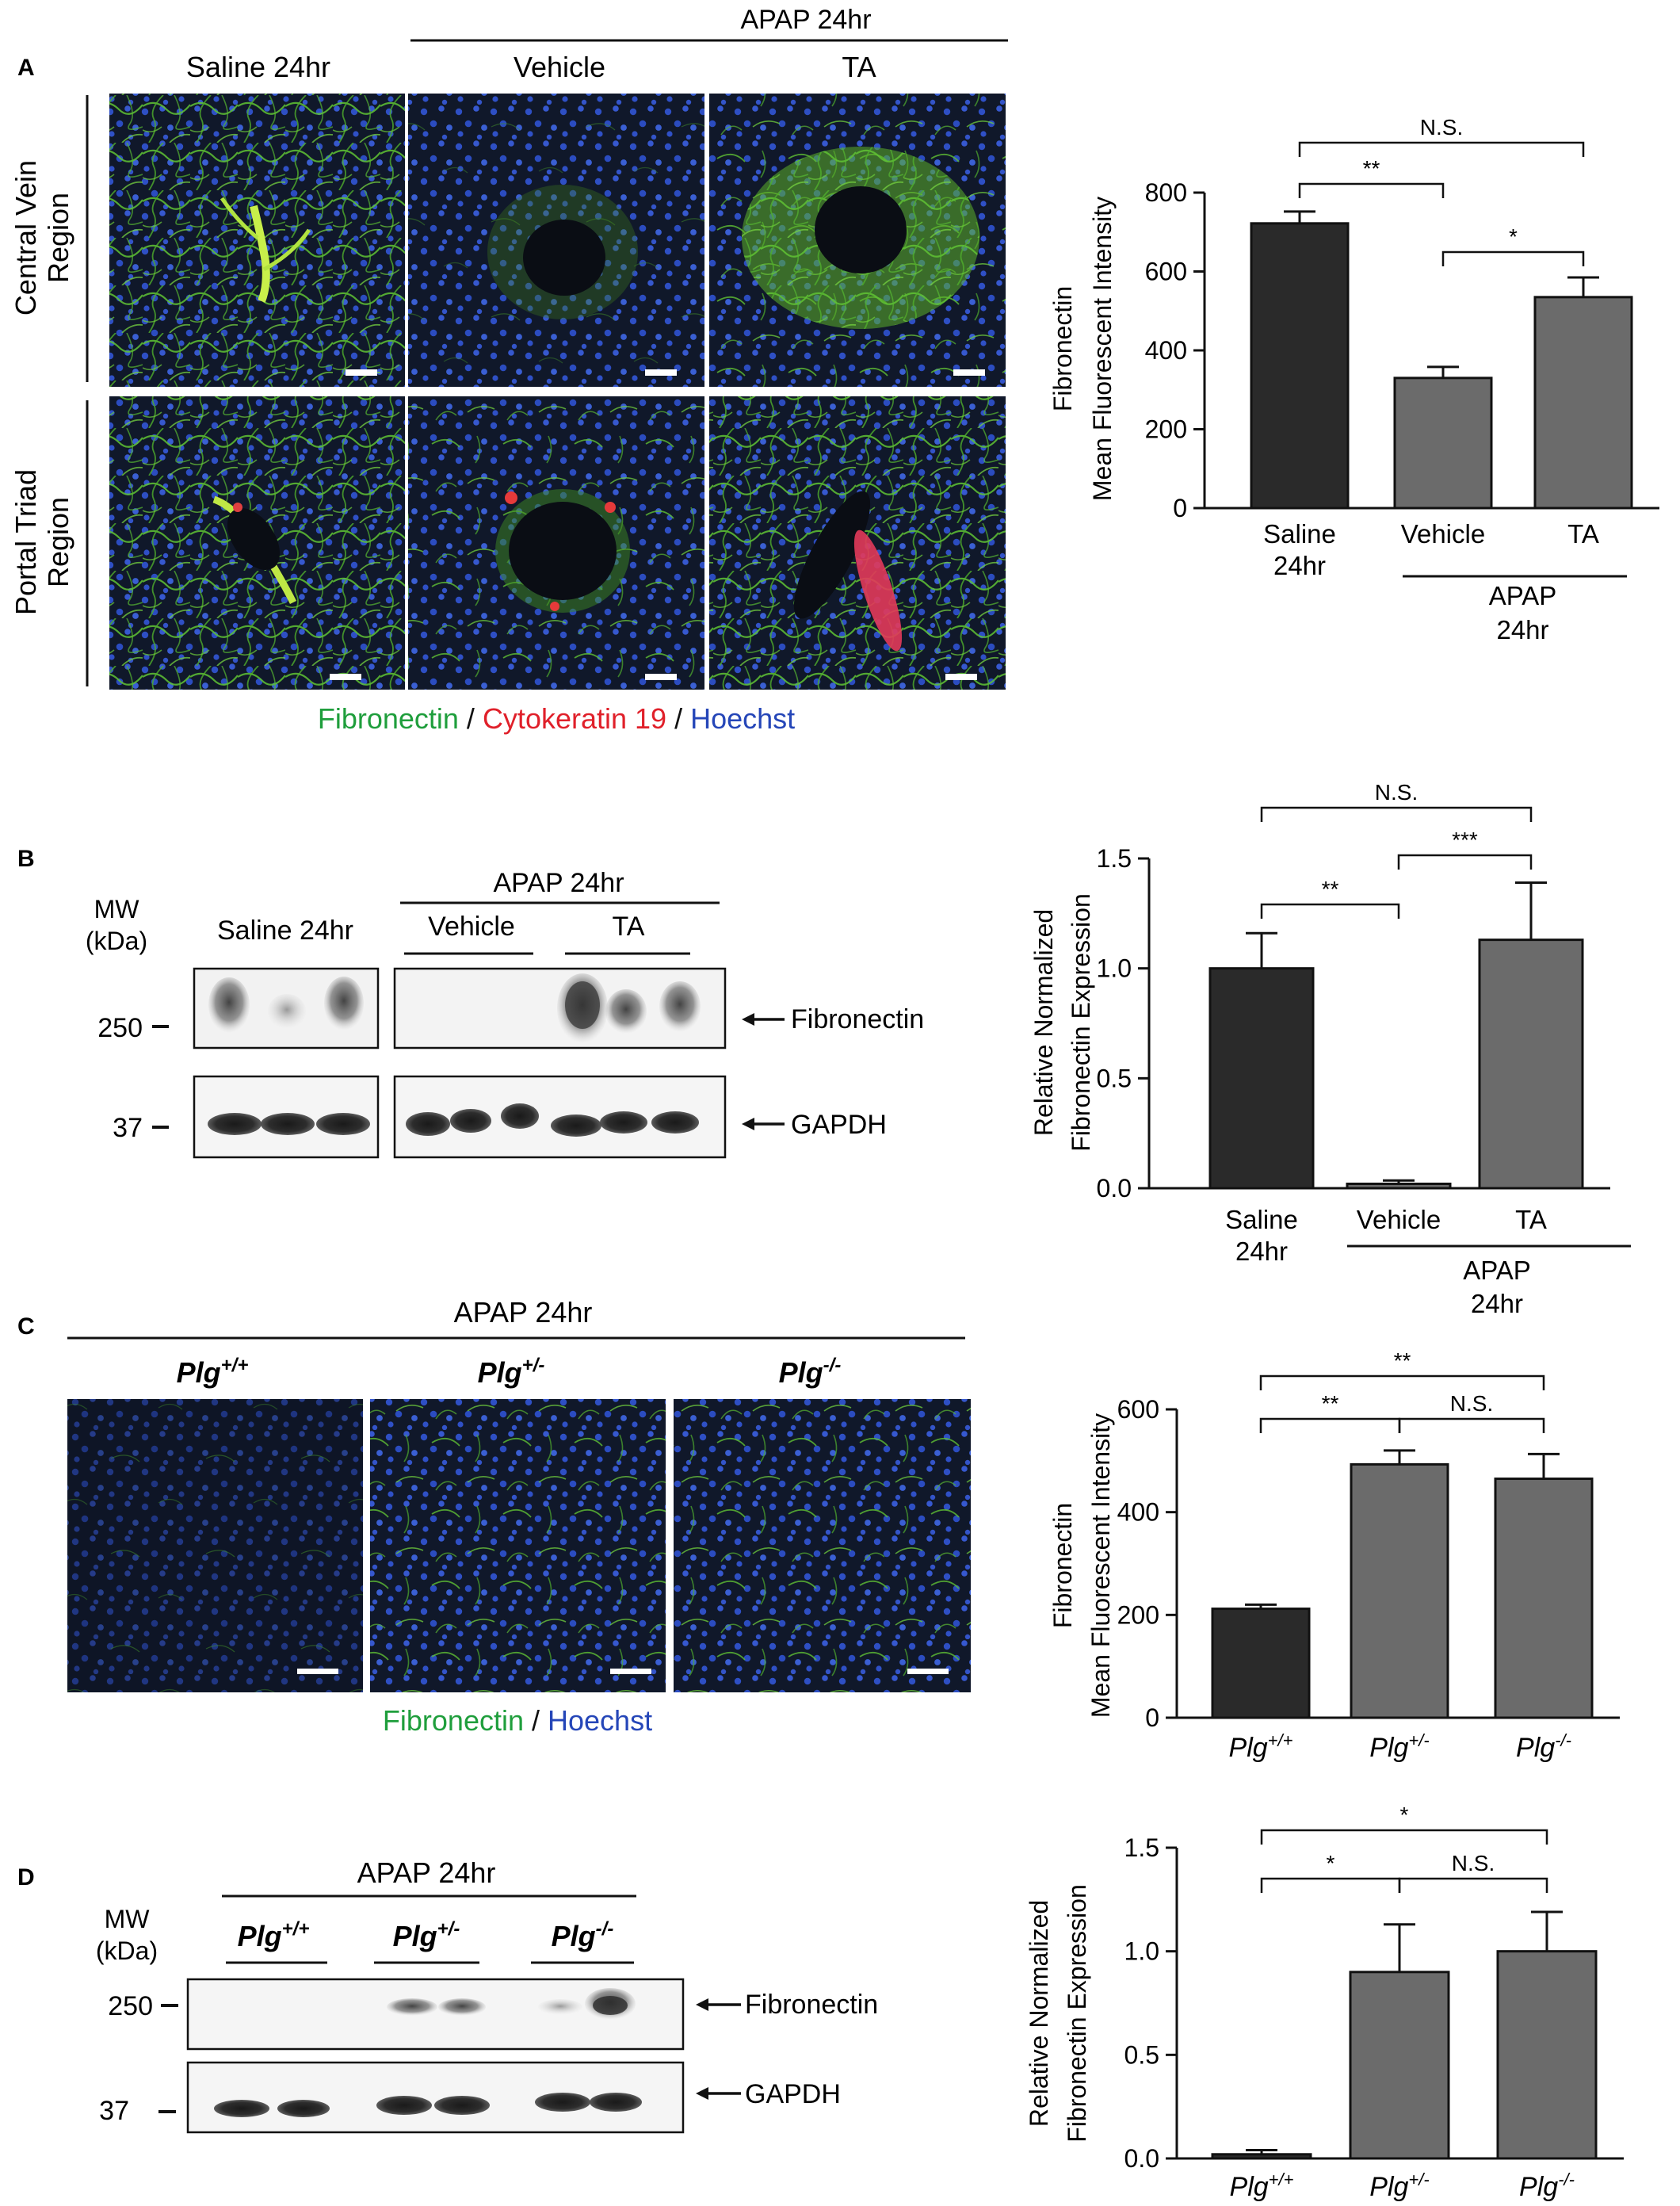  I want to click on panel-d-arrowhead-fibronectin, so click(702, 2004).